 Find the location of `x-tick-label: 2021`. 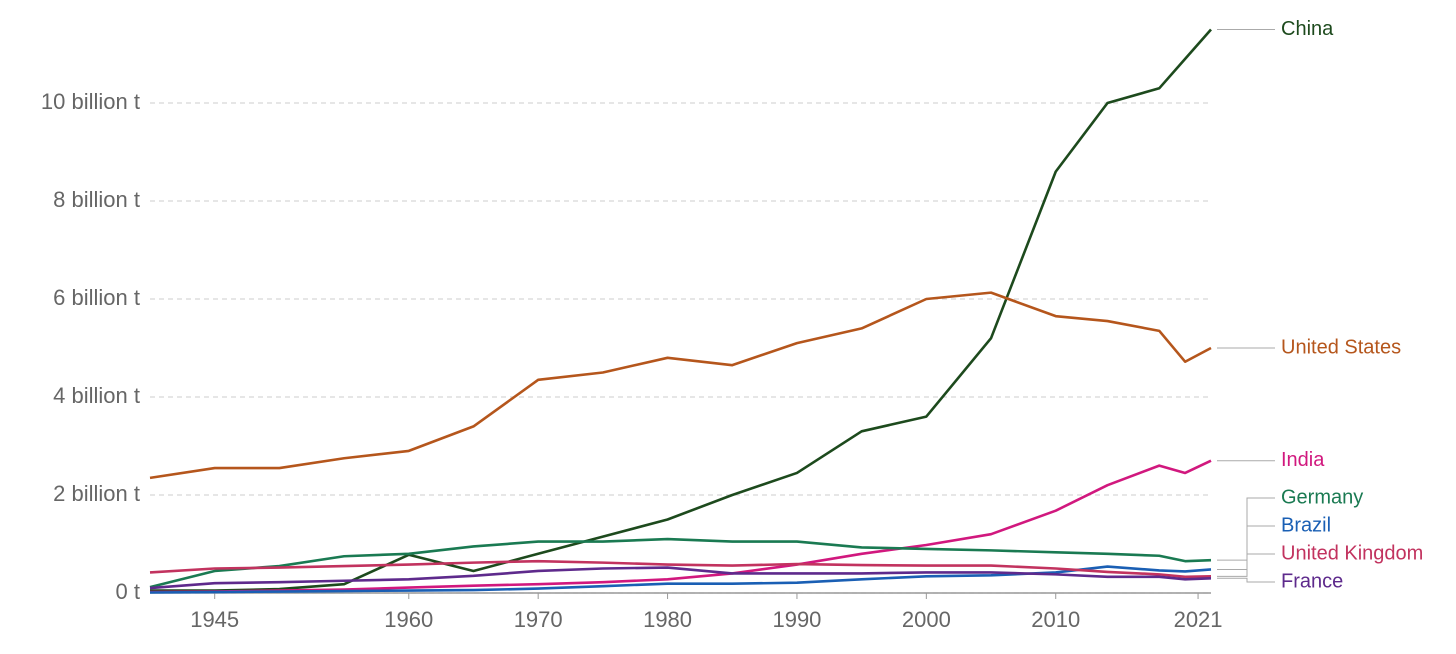

x-tick-label: 2021 is located at coordinates (1198, 619).